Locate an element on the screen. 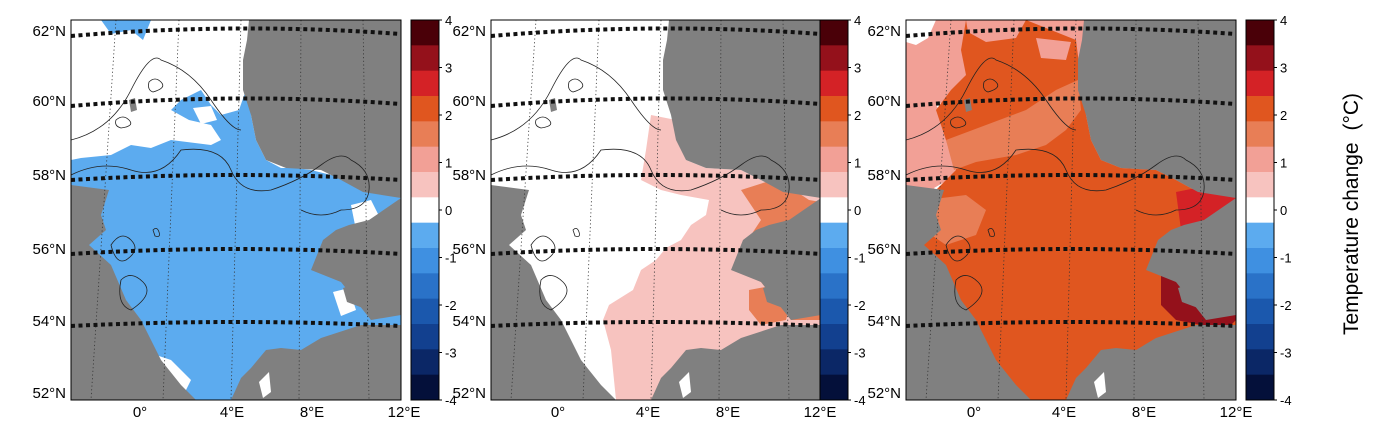 This screenshot has width=1378, height=422. colorbar-1: 4 3 2 1 0 -1 -2 -3 -4 is located at coordinates (433, 210).